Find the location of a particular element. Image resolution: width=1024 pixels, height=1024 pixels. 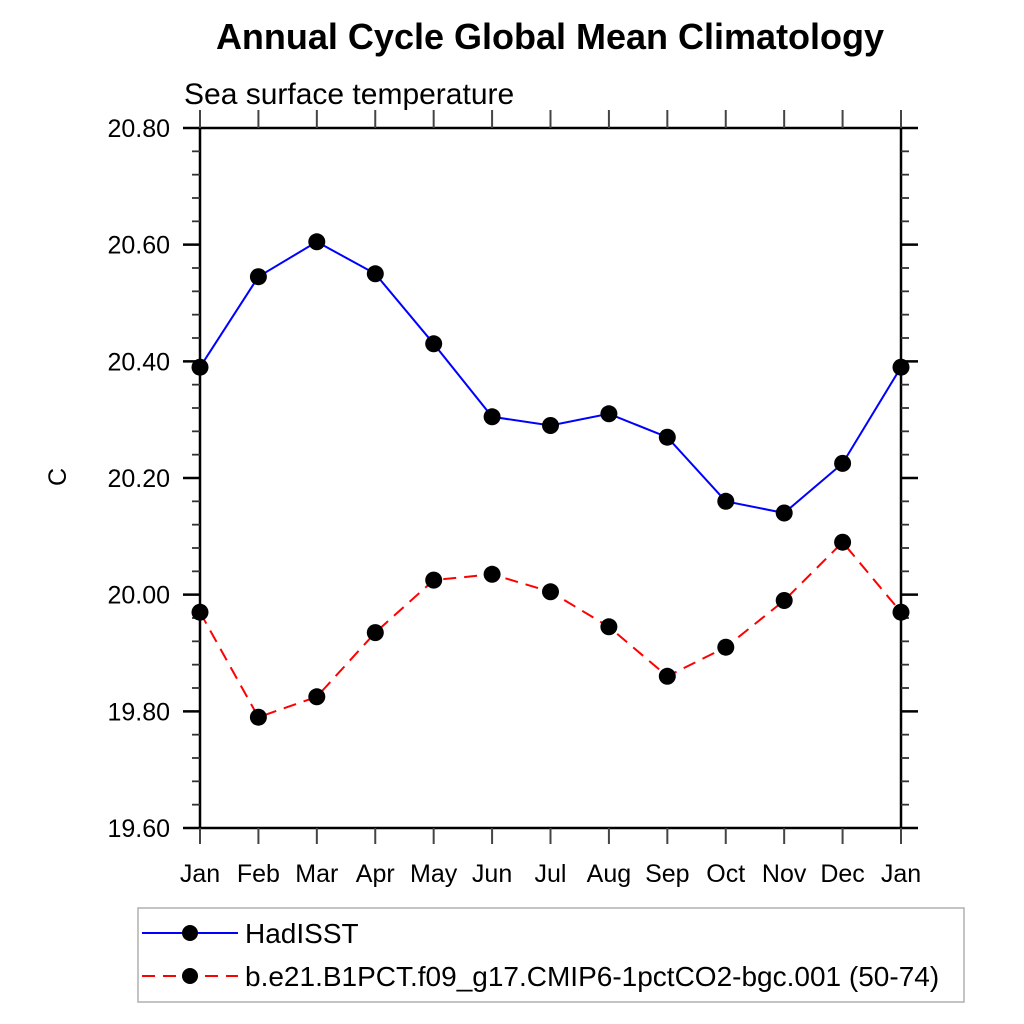

legend-box is located at coordinates (551, 955).